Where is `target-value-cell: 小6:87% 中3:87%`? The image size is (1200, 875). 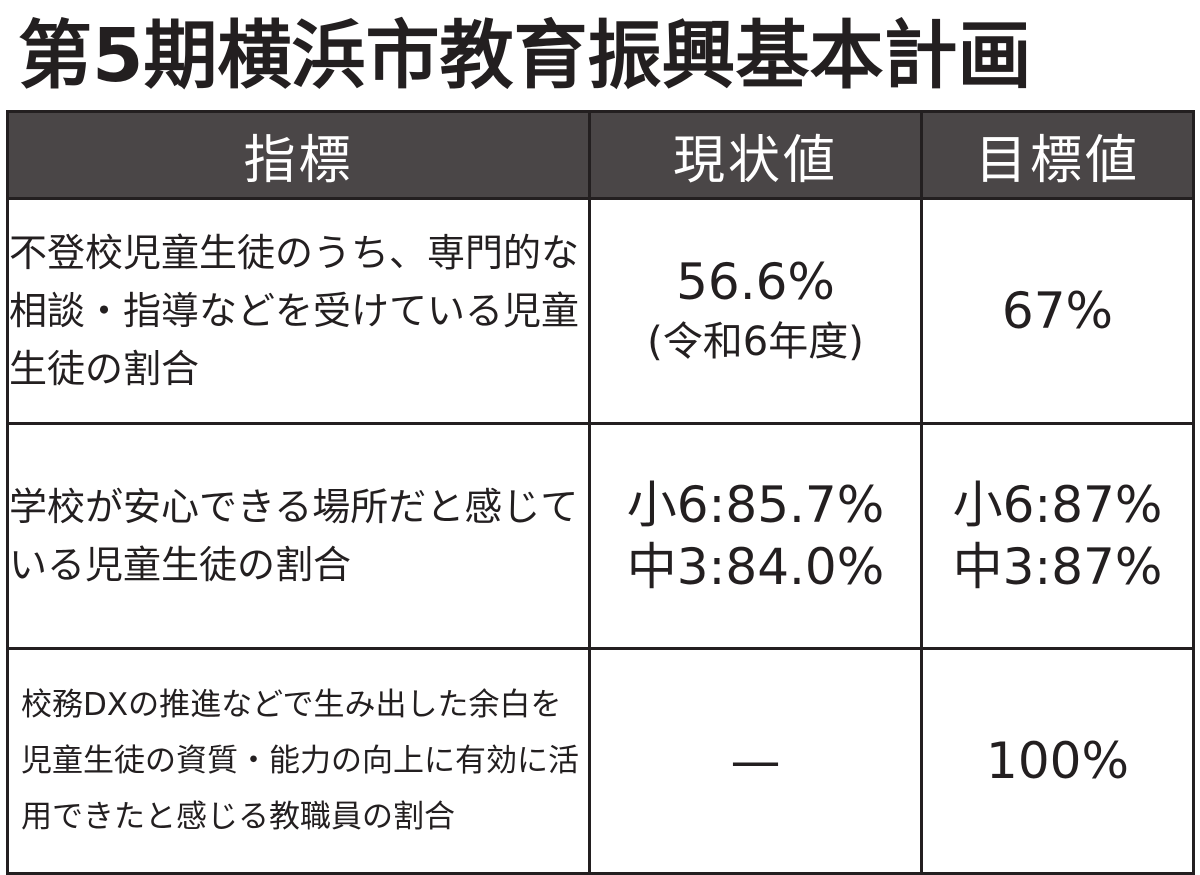 target-value-cell: 小6:87% 中3:87% is located at coordinates (1057, 536).